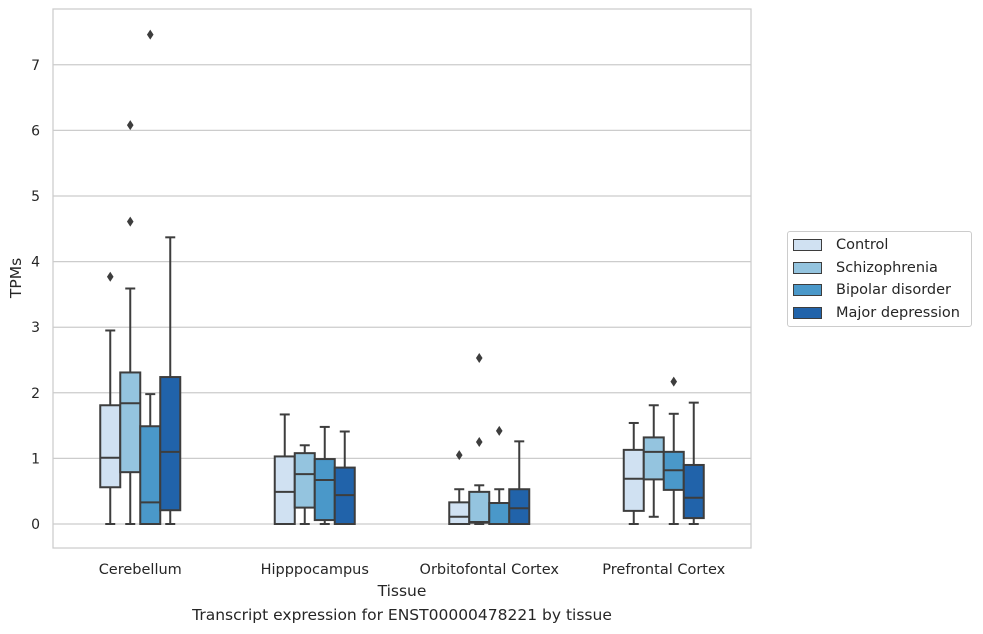  Describe the element at coordinates (35, 394) in the screenshot. I see `y-tick-label: 2` at that location.